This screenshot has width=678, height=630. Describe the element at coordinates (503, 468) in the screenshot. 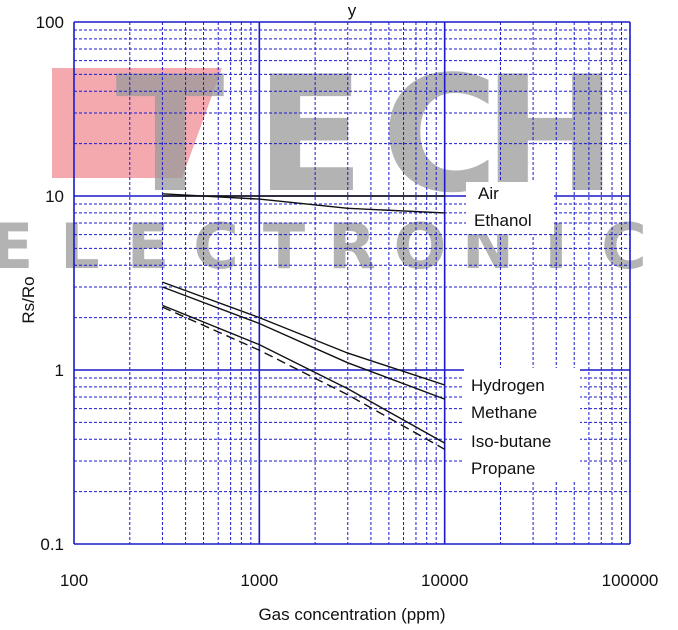

I see `series-label-propane: Propane` at that location.